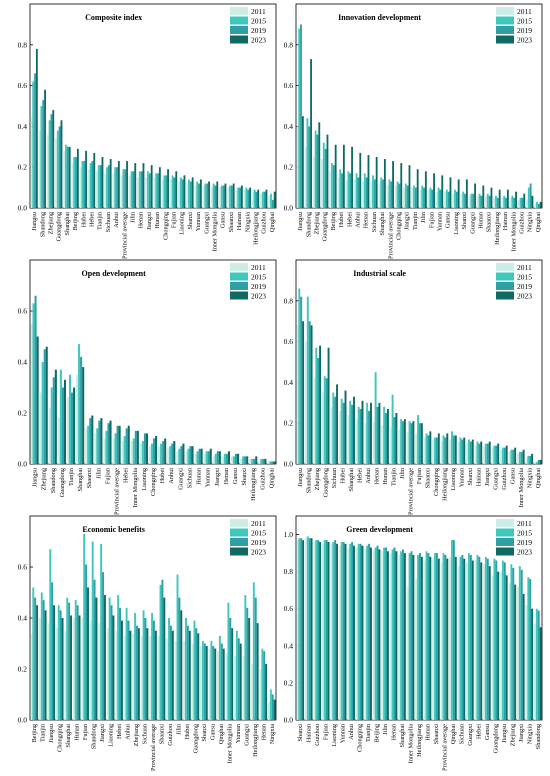 The height and width of the screenshot is (776, 550). What do you see at coordinates (220, 197) in the screenshot?
I see `bar-2011-gansu` at bounding box center [220, 197].